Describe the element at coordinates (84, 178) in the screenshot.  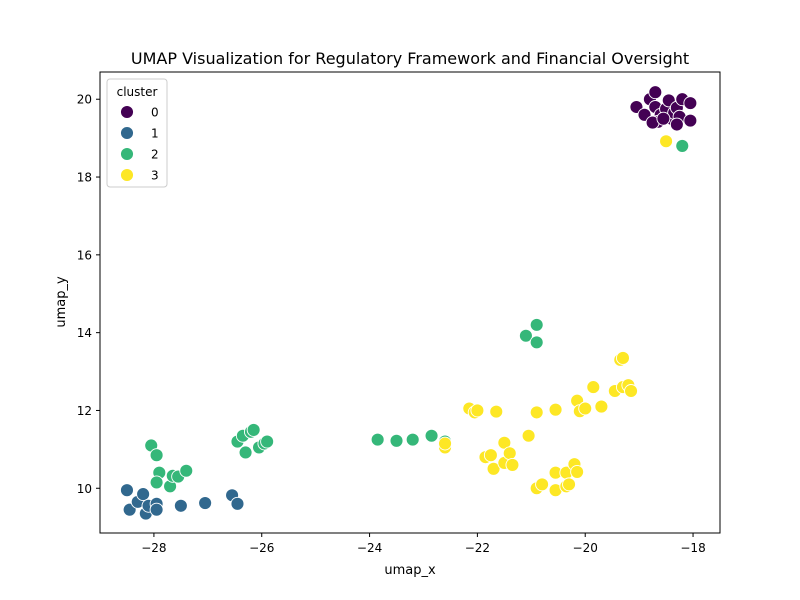
I see `y-tick-label: 18` at that location.